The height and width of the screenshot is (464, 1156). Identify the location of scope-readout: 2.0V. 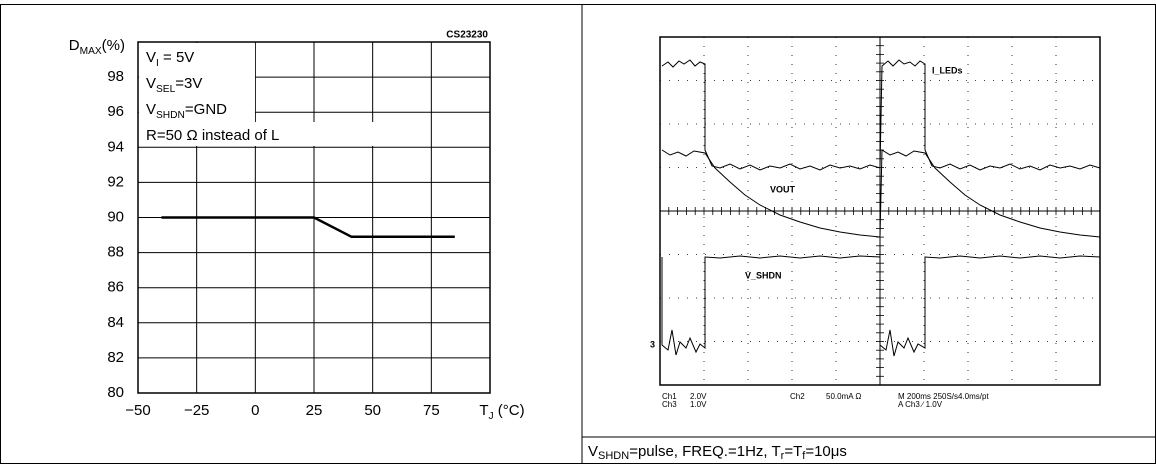
(698, 396).